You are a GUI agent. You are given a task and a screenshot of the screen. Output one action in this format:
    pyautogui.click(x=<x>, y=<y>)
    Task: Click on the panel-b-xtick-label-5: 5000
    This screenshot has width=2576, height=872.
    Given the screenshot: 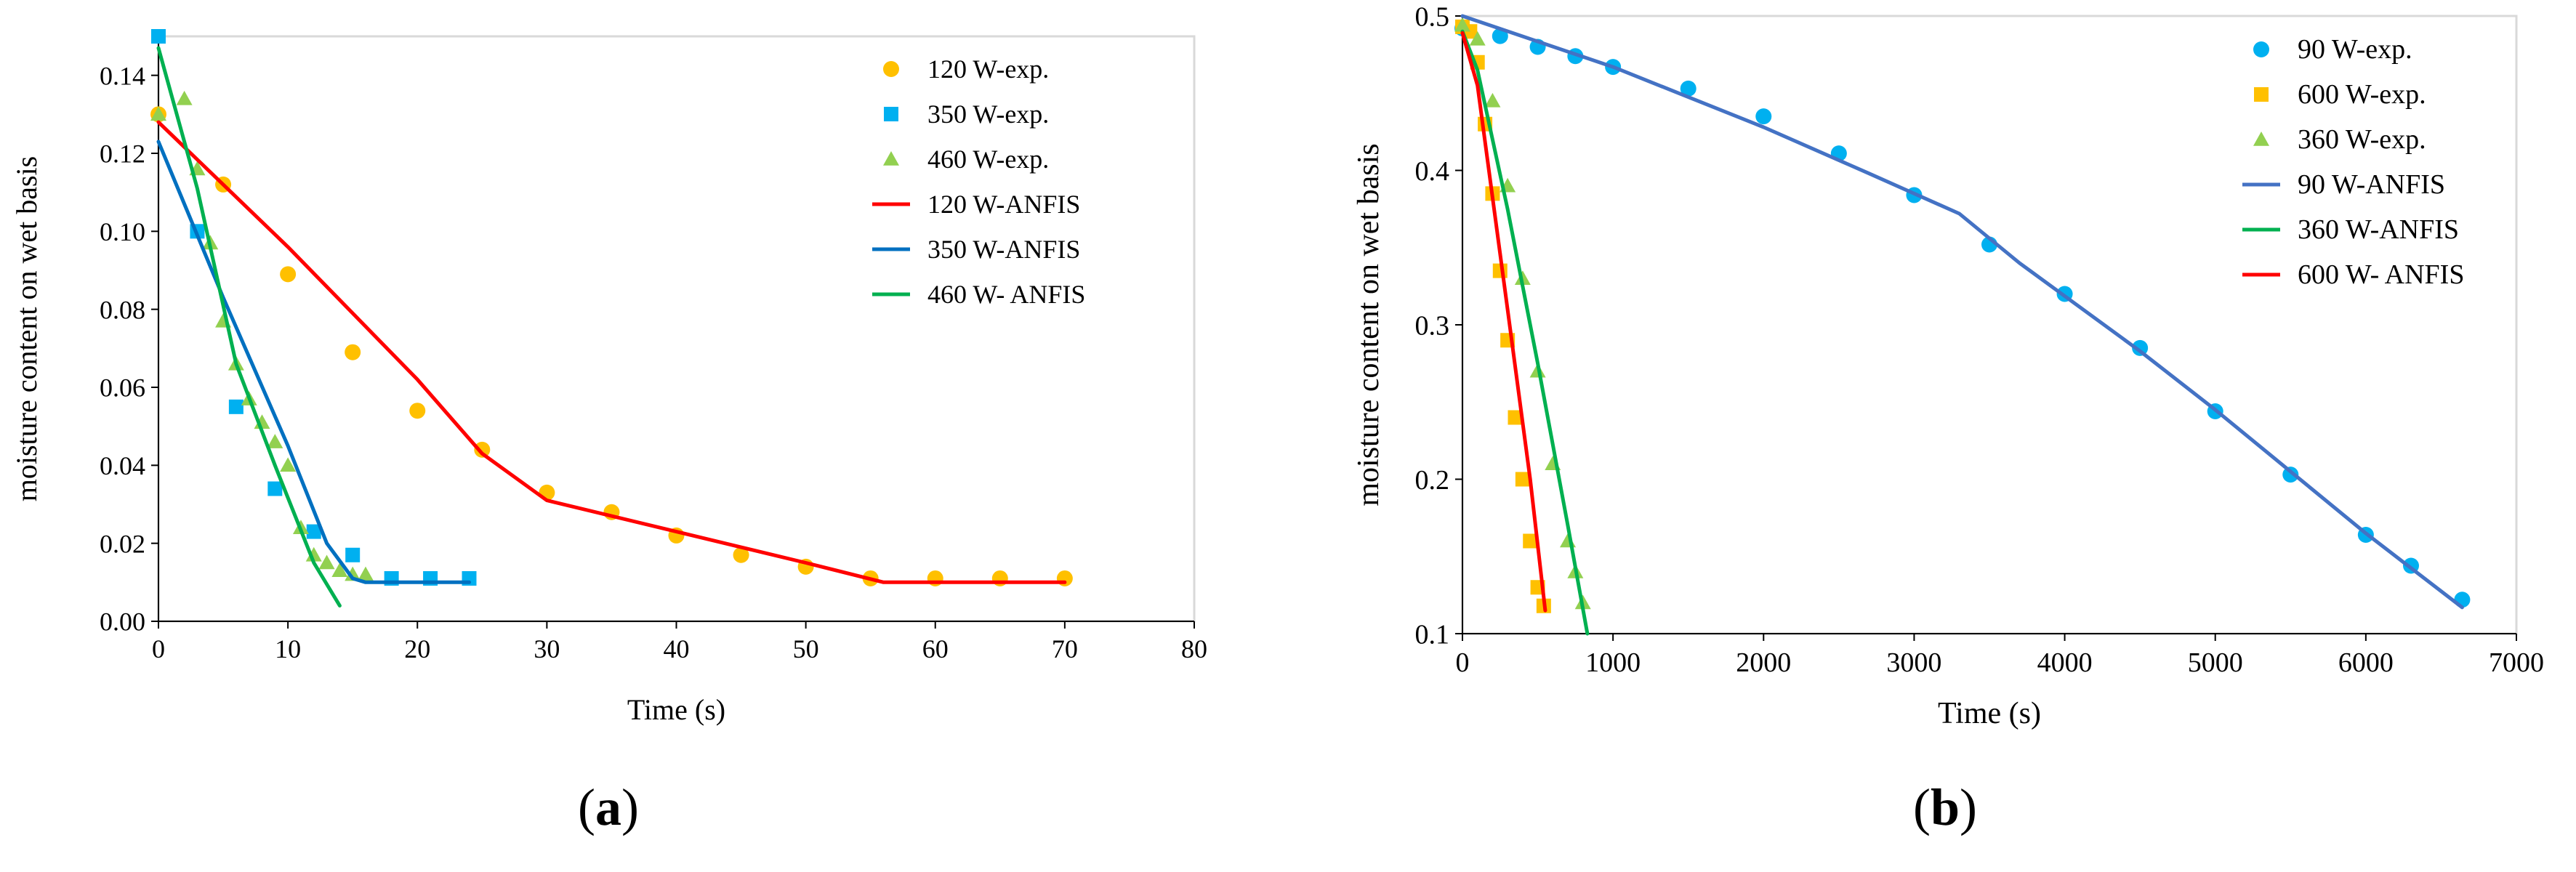 What is the action you would take?
    pyautogui.click(x=2215, y=662)
    